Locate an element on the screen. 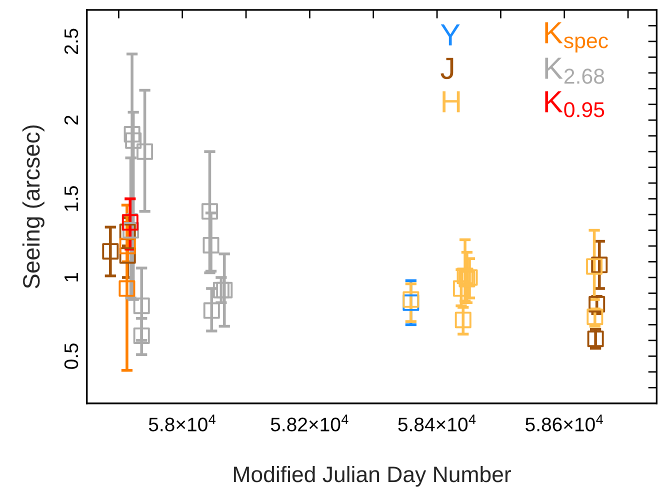 This screenshot has height=498, width=658. y-tick-label: 2 is located at coordinates (71, 120).